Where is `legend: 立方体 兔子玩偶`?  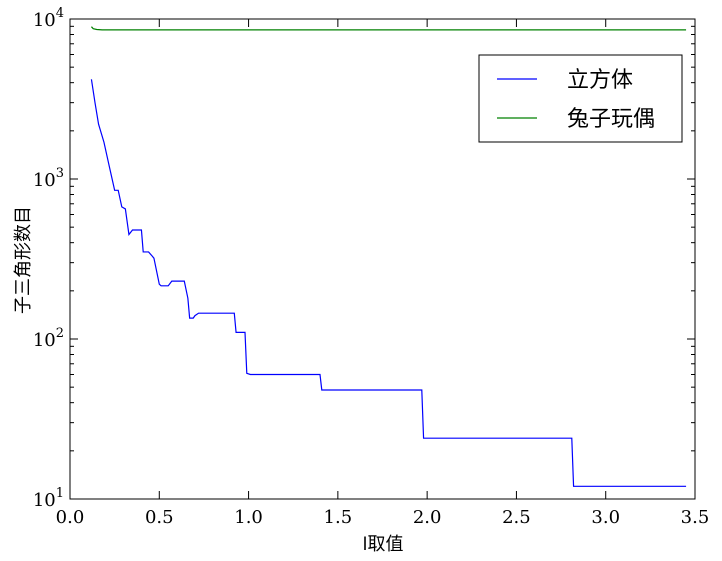
legend: 立方体 兔子玩偶 is located at coordinates (580, 98).